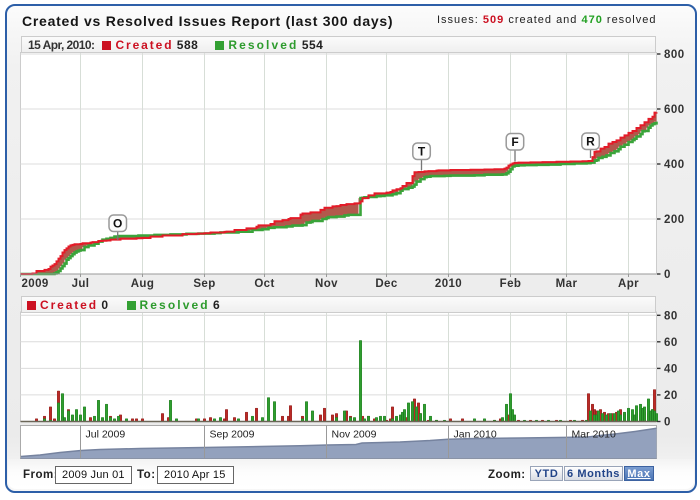 The image size is (700, 500). What do you see at coordinates (448, 284) in the screenshot?
I see `svg-text: 2010` at bounding box center [448, 284].